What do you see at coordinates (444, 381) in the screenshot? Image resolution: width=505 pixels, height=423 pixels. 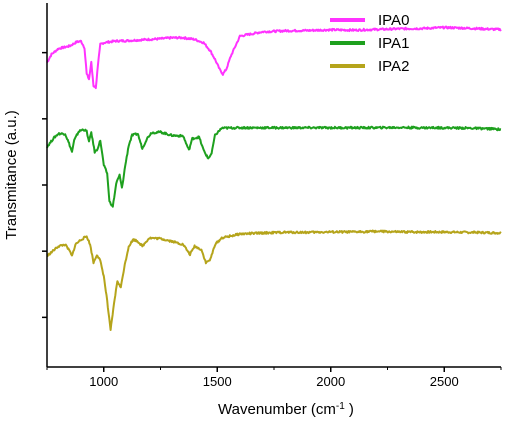 I see `x-tick-label: 2500` at bounding box center [444, 381].